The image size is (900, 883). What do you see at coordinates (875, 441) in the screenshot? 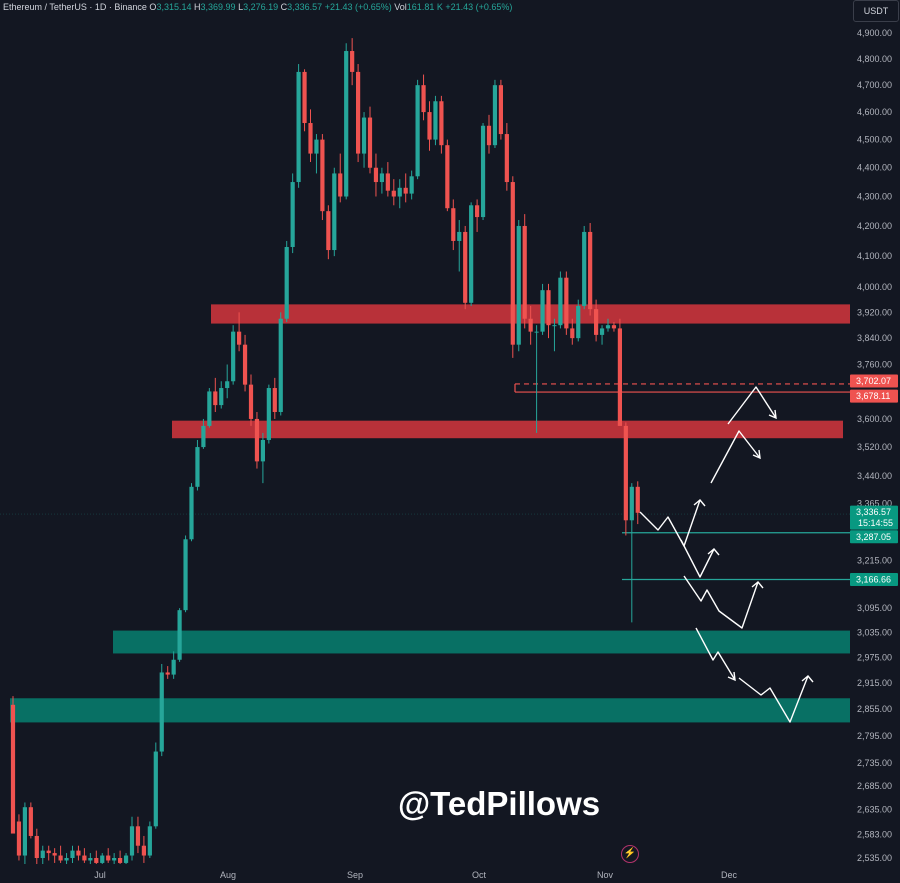
I see `price-axis` at bounding box center [875, 441].